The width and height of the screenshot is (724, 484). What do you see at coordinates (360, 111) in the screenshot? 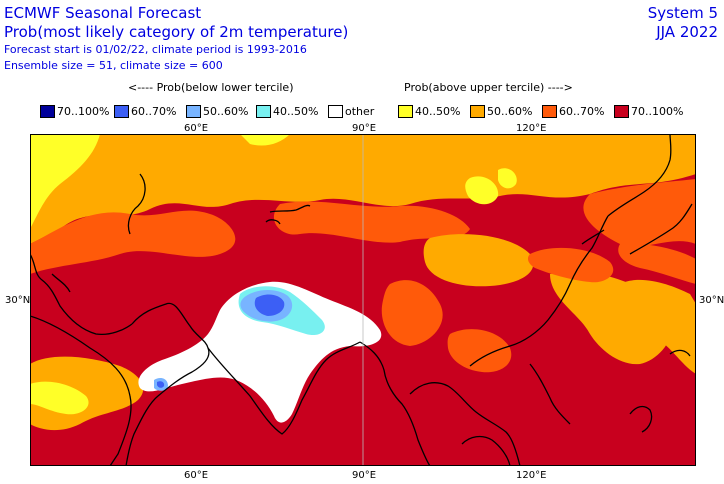
I see `legend-label: other` at bounding box center [360, 111].